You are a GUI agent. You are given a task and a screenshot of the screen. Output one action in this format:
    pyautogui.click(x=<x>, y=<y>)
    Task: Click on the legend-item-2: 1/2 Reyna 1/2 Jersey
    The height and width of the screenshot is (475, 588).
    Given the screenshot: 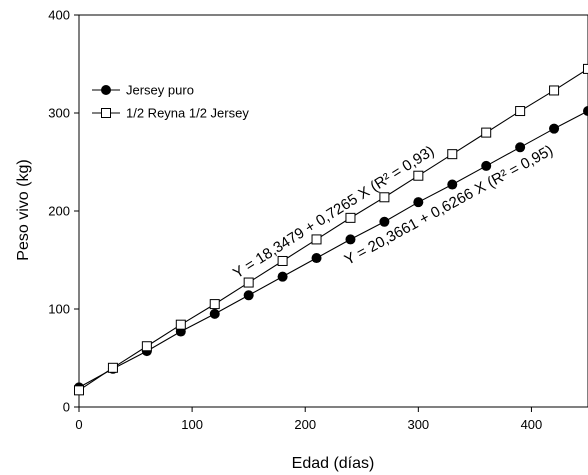 What is the action you would take?
    pyautogui.click(x=170, y=113)
    